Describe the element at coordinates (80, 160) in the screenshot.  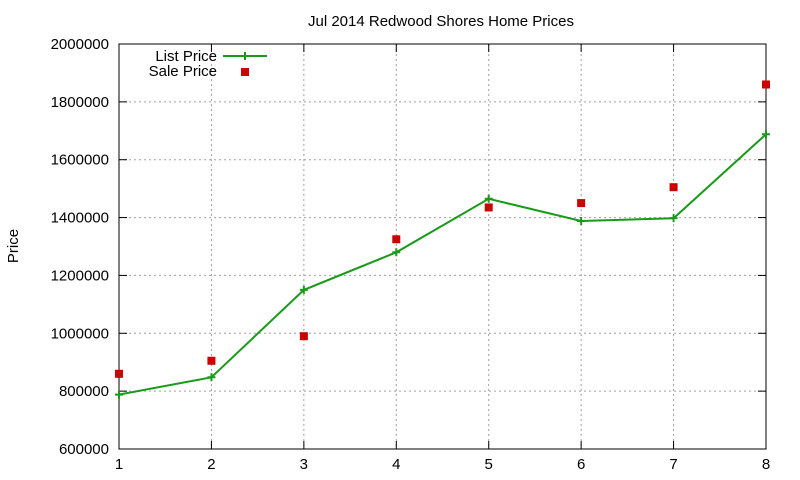
I see `y-tick-label: 1600000` at that location.